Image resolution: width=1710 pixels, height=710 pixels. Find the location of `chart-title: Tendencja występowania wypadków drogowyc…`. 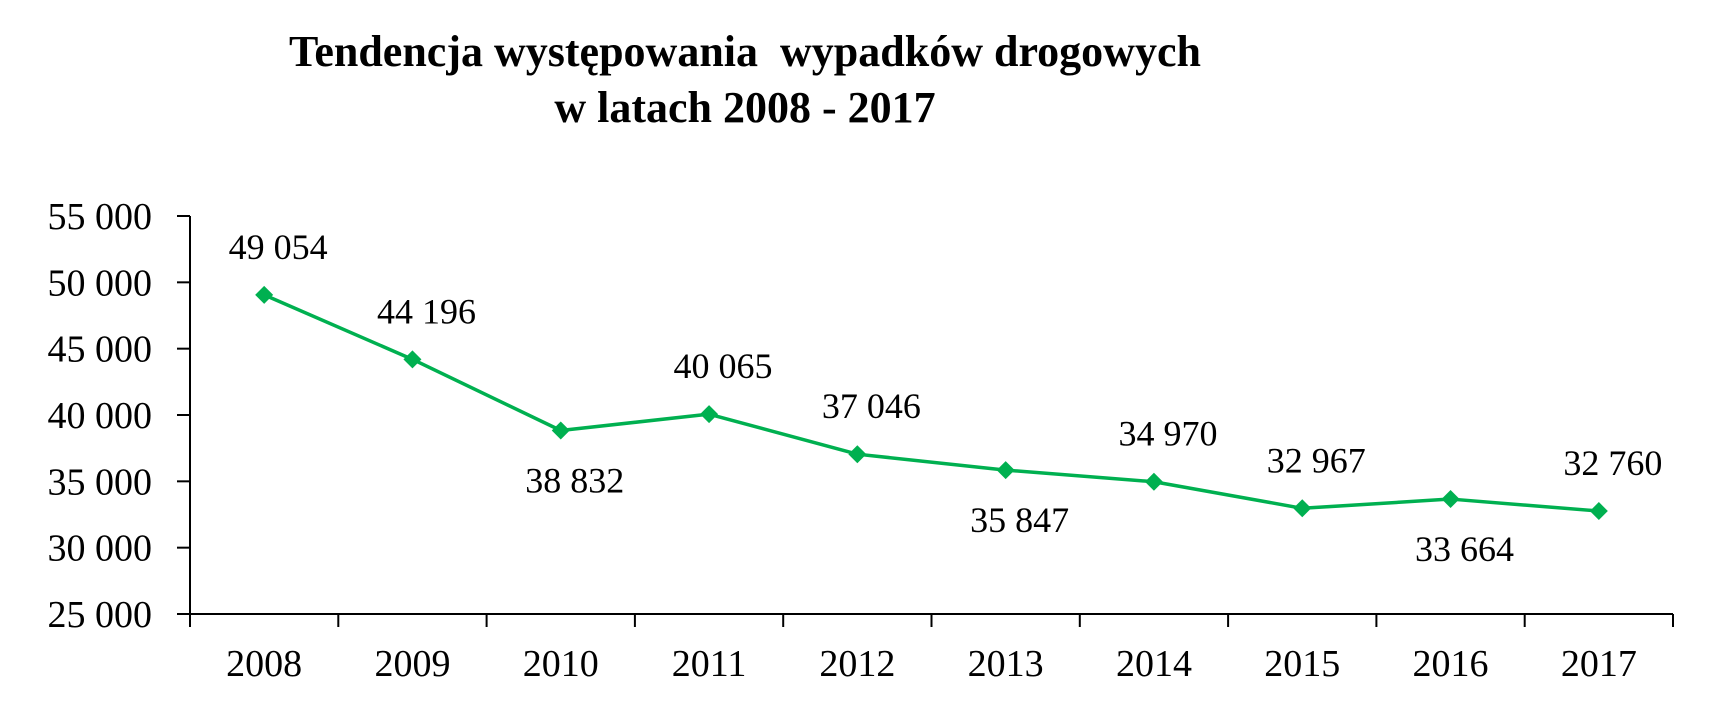

chart-title: Tendencja występowania wypadków drogowyc… is located at coordinates (745, 80).